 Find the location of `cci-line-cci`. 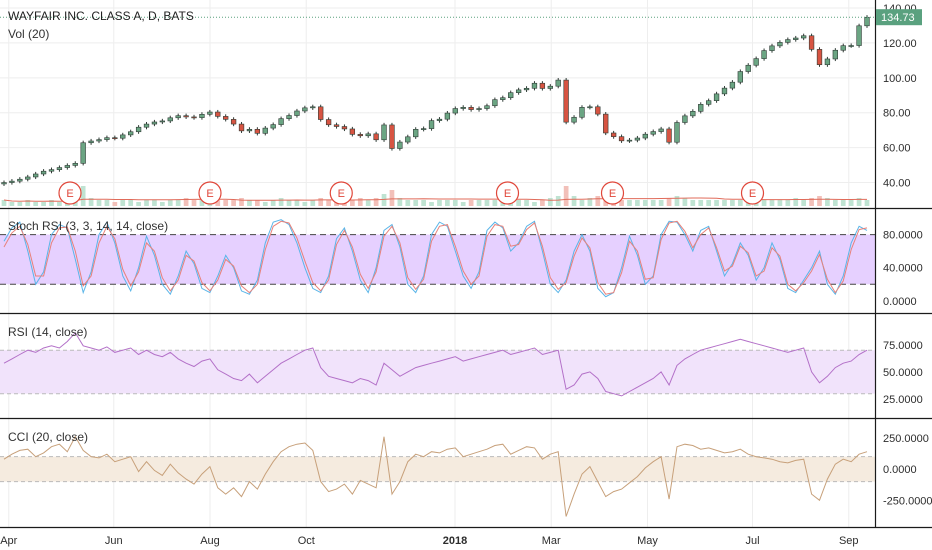

cci-line-cci is located at coordinates (435, 476).